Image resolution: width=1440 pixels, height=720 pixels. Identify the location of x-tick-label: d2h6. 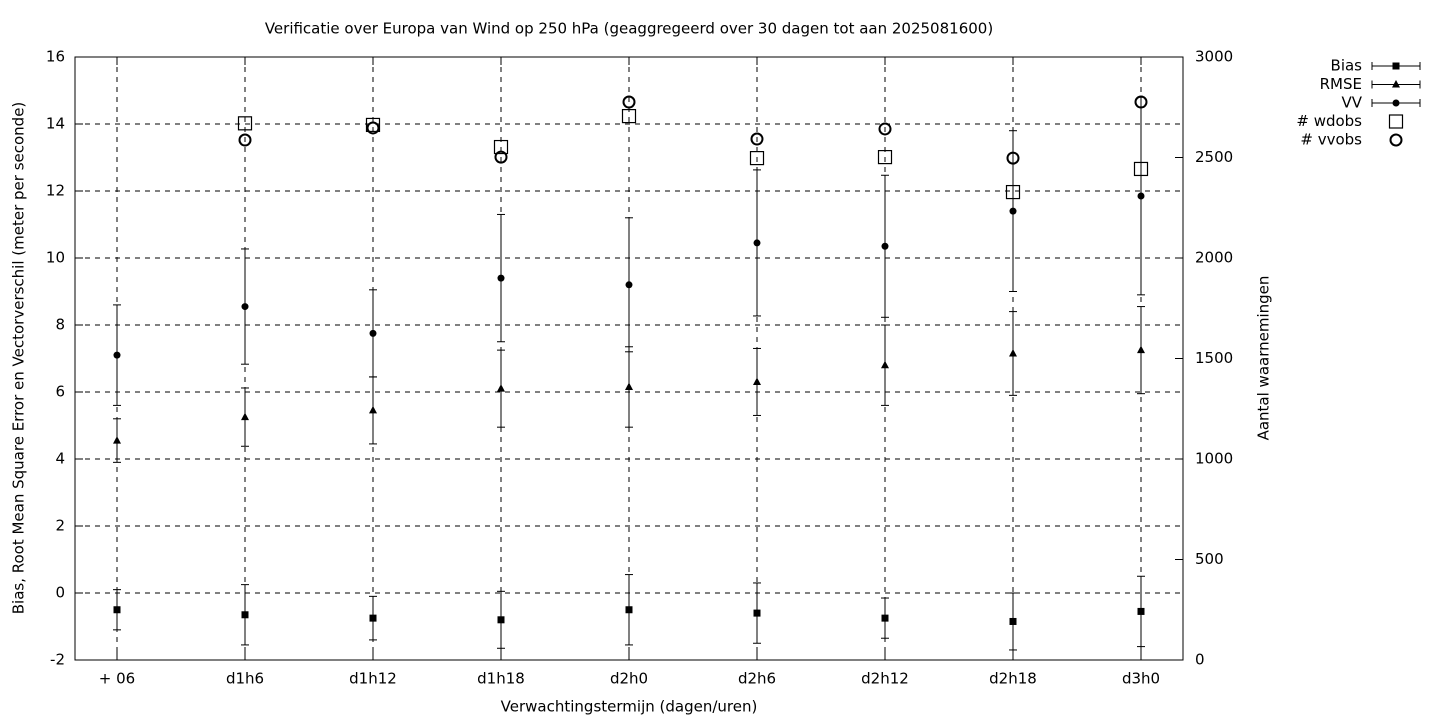
(757, 679).